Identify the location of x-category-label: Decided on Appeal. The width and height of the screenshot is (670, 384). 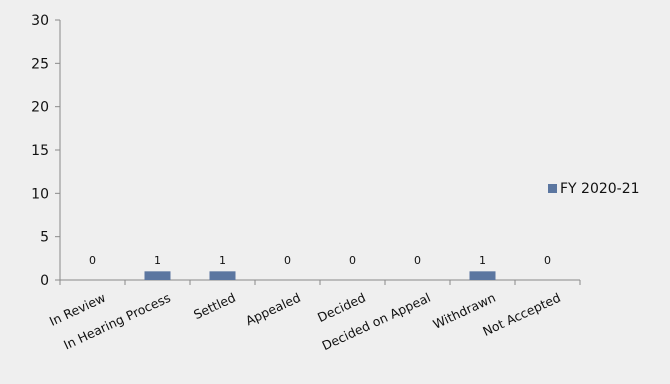
(376, 321).